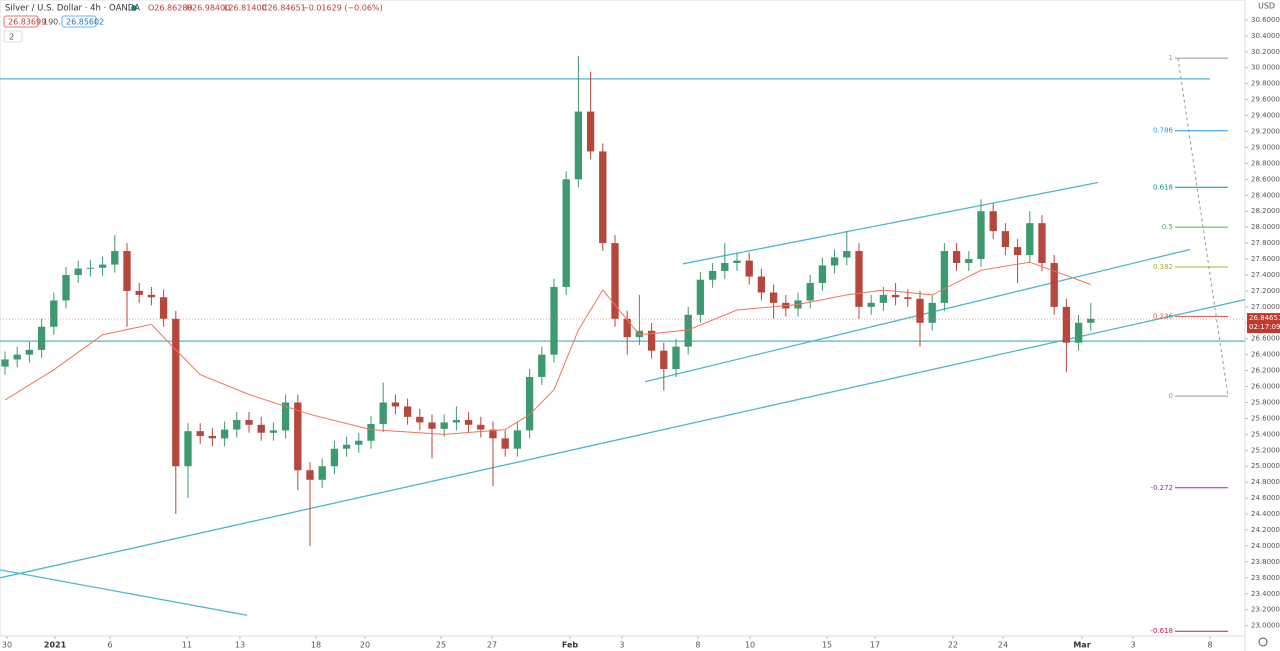 The image size is (1280, 651). What do you see at coordinates (1171, 396) in the screenshot?
I see `fib-label: 0` at bounding box center [1171, 396].